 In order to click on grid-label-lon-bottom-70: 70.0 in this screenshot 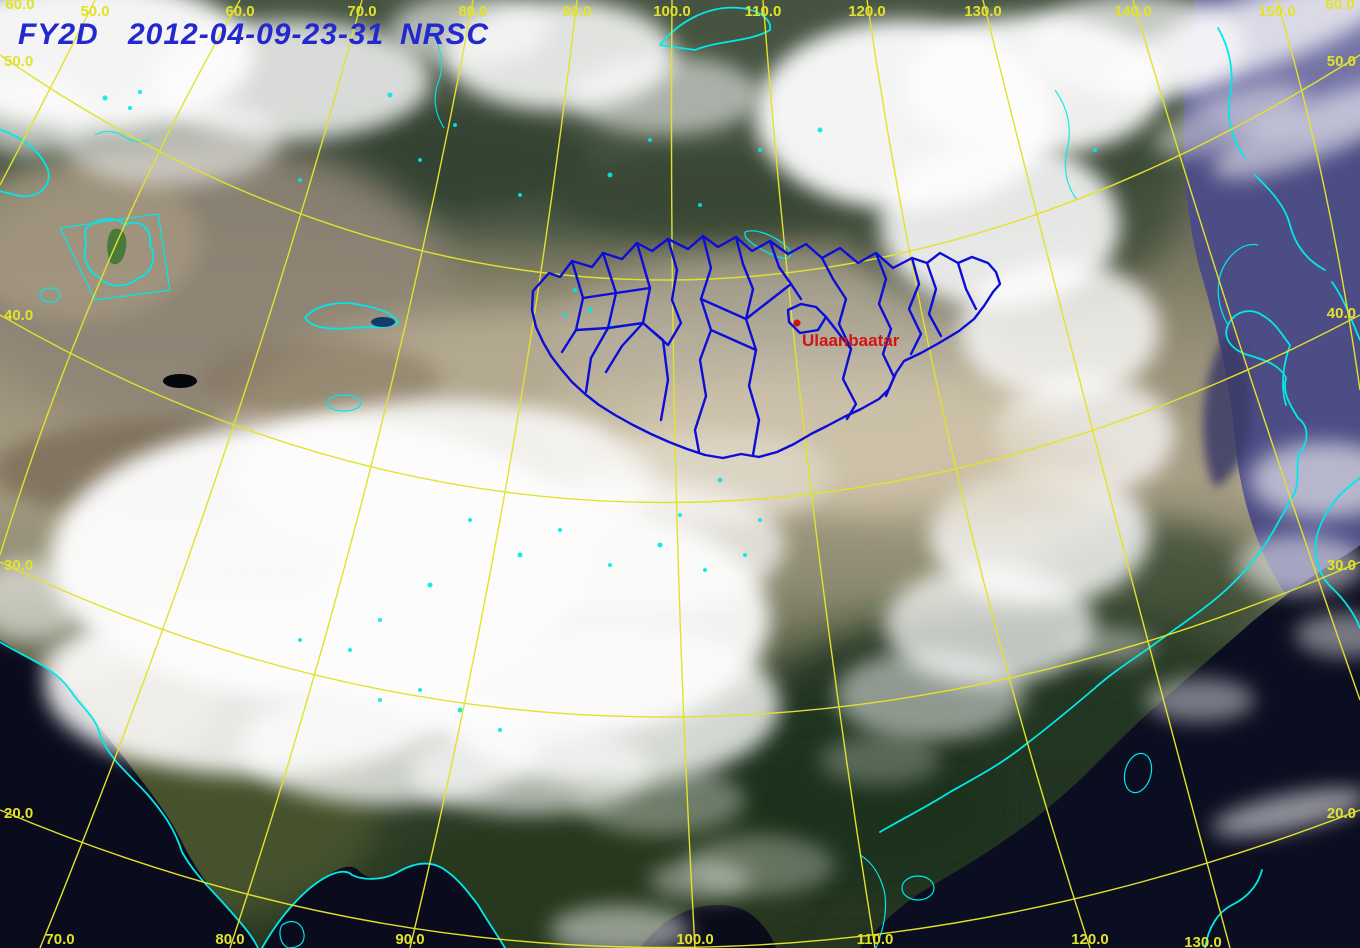, I will do `click(59, 939)`.